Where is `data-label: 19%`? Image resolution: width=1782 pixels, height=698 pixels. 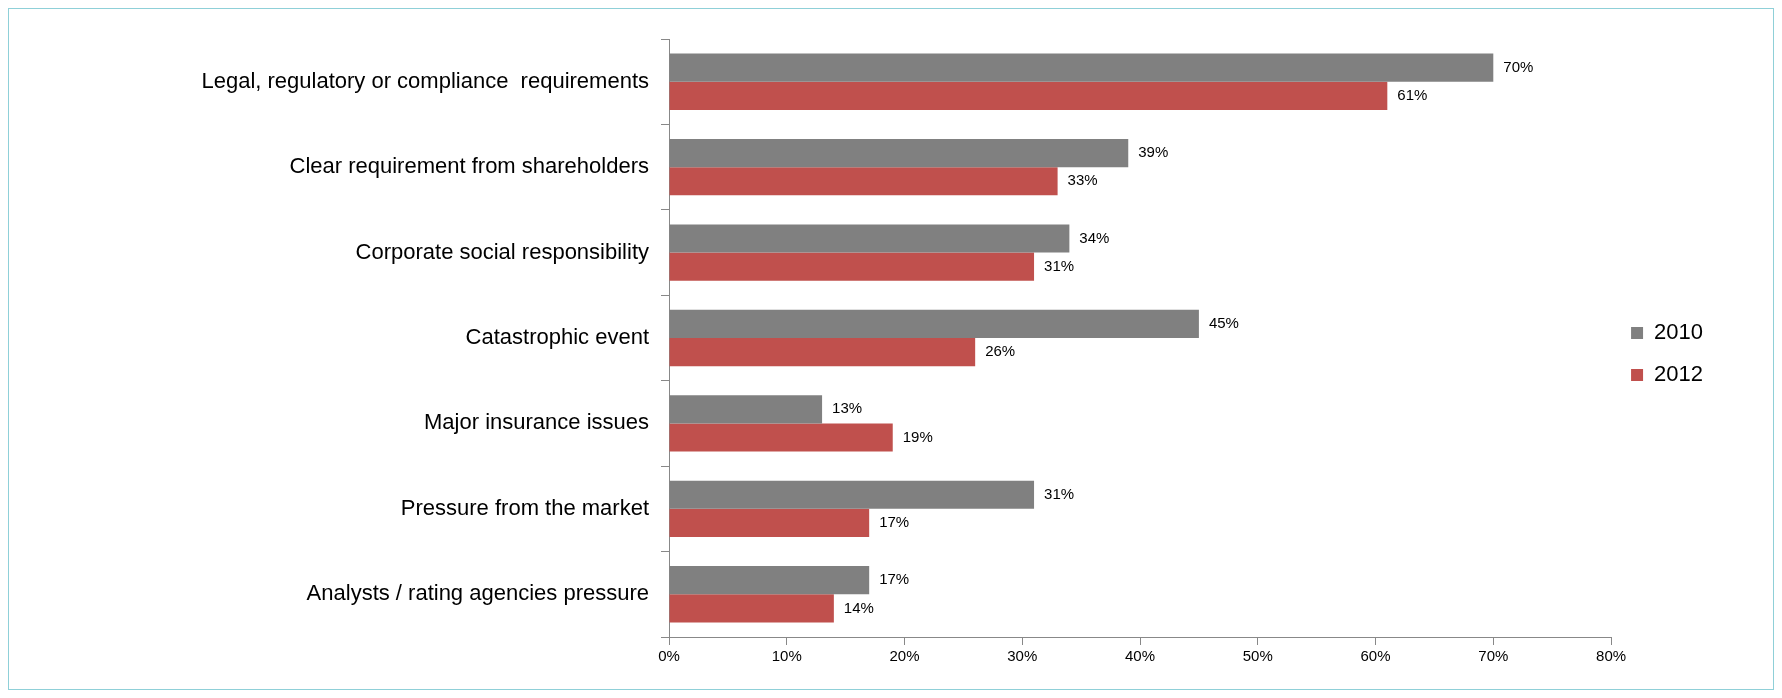 data-label: 19% is located at coordinates (917, 436).